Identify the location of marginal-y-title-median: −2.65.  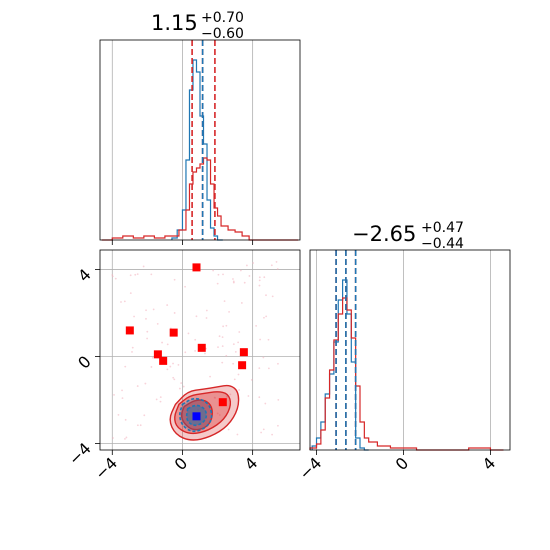
(384, 234).